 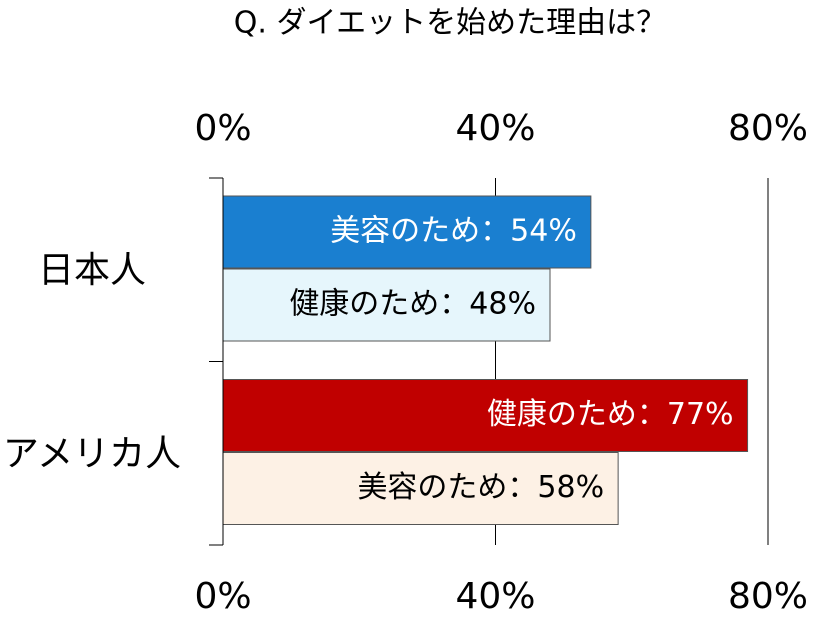 I want to click on x-tick-label-bottom: 40%, so click(x=495, y=596).